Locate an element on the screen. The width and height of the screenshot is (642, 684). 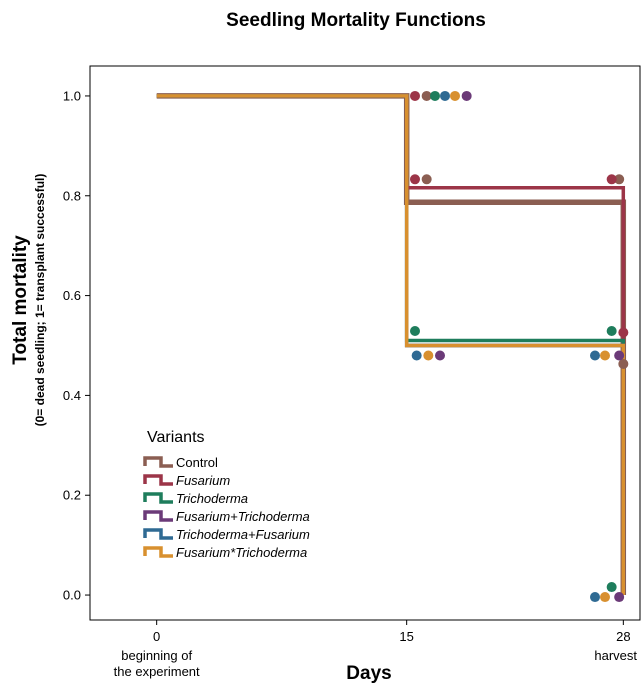
x-tick-label: 0 is located at coordinates (156, 636).